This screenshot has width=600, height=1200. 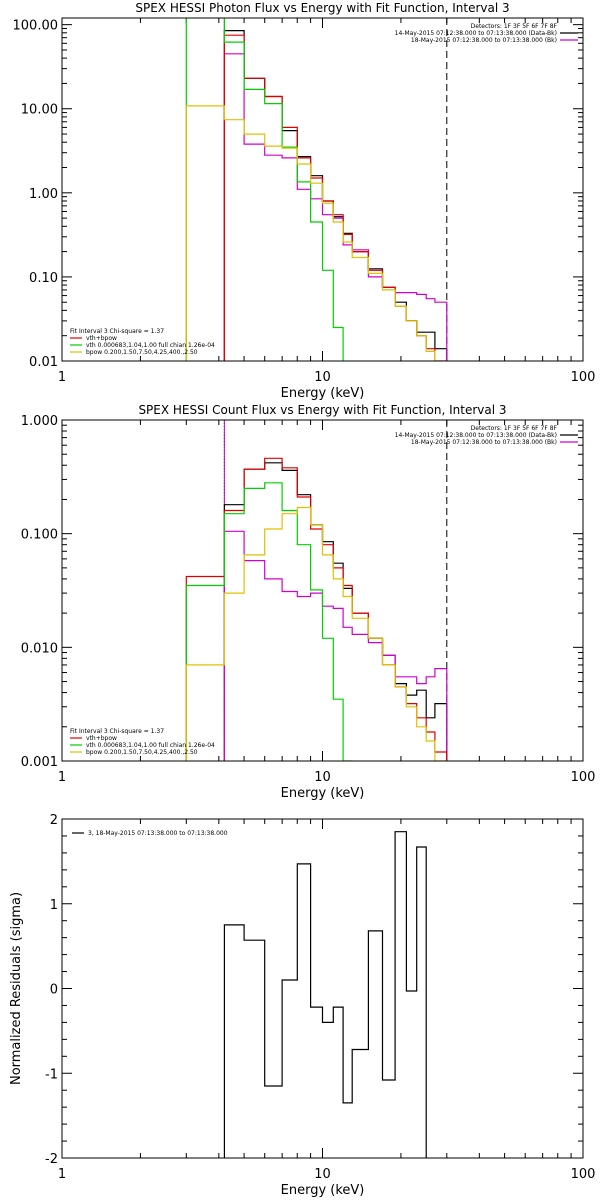 What do you see at coordinates (51, 1074) in the screenshot?
I see `y-tick-label: -1` at bounding box center [51, 1074].